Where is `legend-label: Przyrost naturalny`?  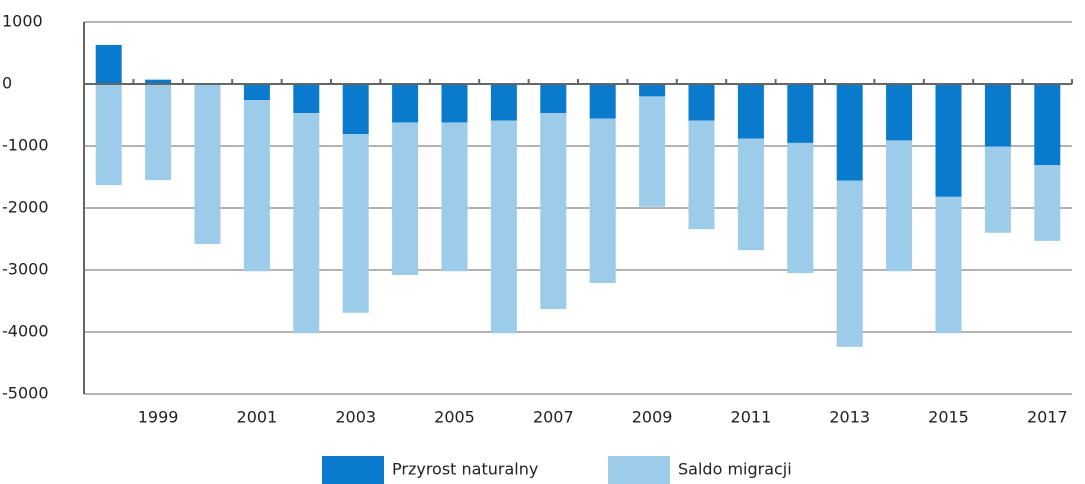 legend-label: Przyrost naturalny is located at coordinates (465, 469).